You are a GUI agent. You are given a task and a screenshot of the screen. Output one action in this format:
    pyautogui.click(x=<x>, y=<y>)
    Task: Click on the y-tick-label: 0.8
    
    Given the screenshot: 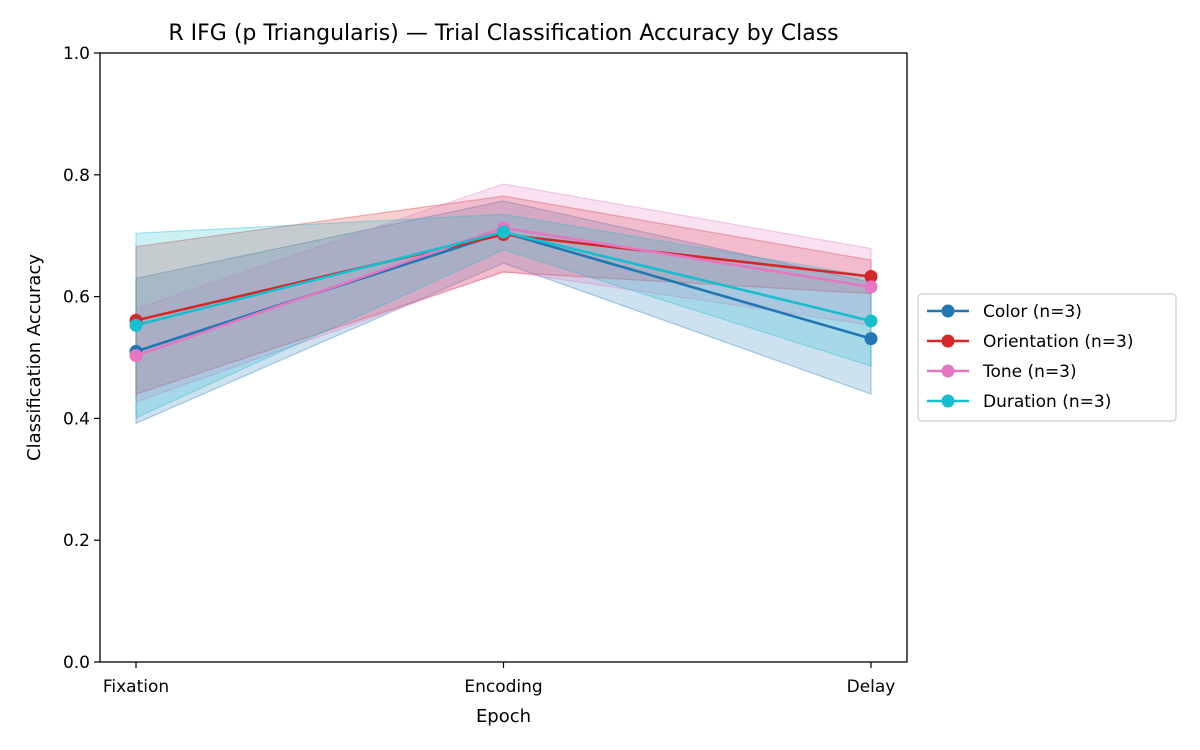 What is the action you would take?
    pyautogui.click(x=76, y=176)
    